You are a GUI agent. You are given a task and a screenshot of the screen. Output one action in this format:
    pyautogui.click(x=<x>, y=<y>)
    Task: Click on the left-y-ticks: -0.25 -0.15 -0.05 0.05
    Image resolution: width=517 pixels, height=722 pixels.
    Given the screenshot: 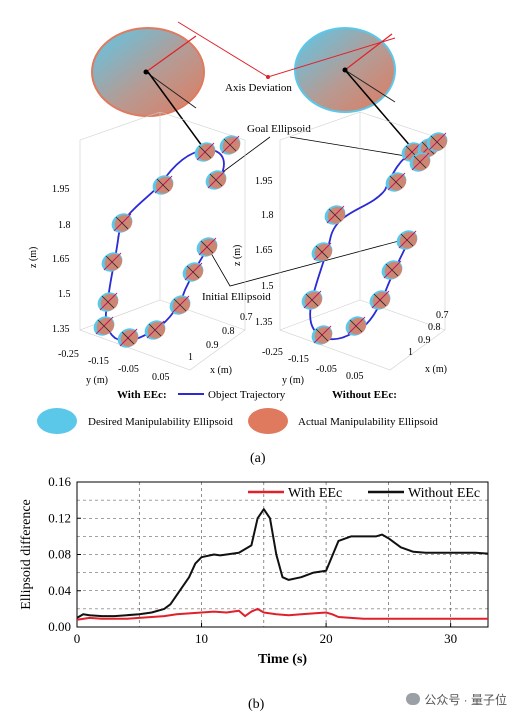 What is the action you would take?
    pyautogui.click(x=114, y=366)
    